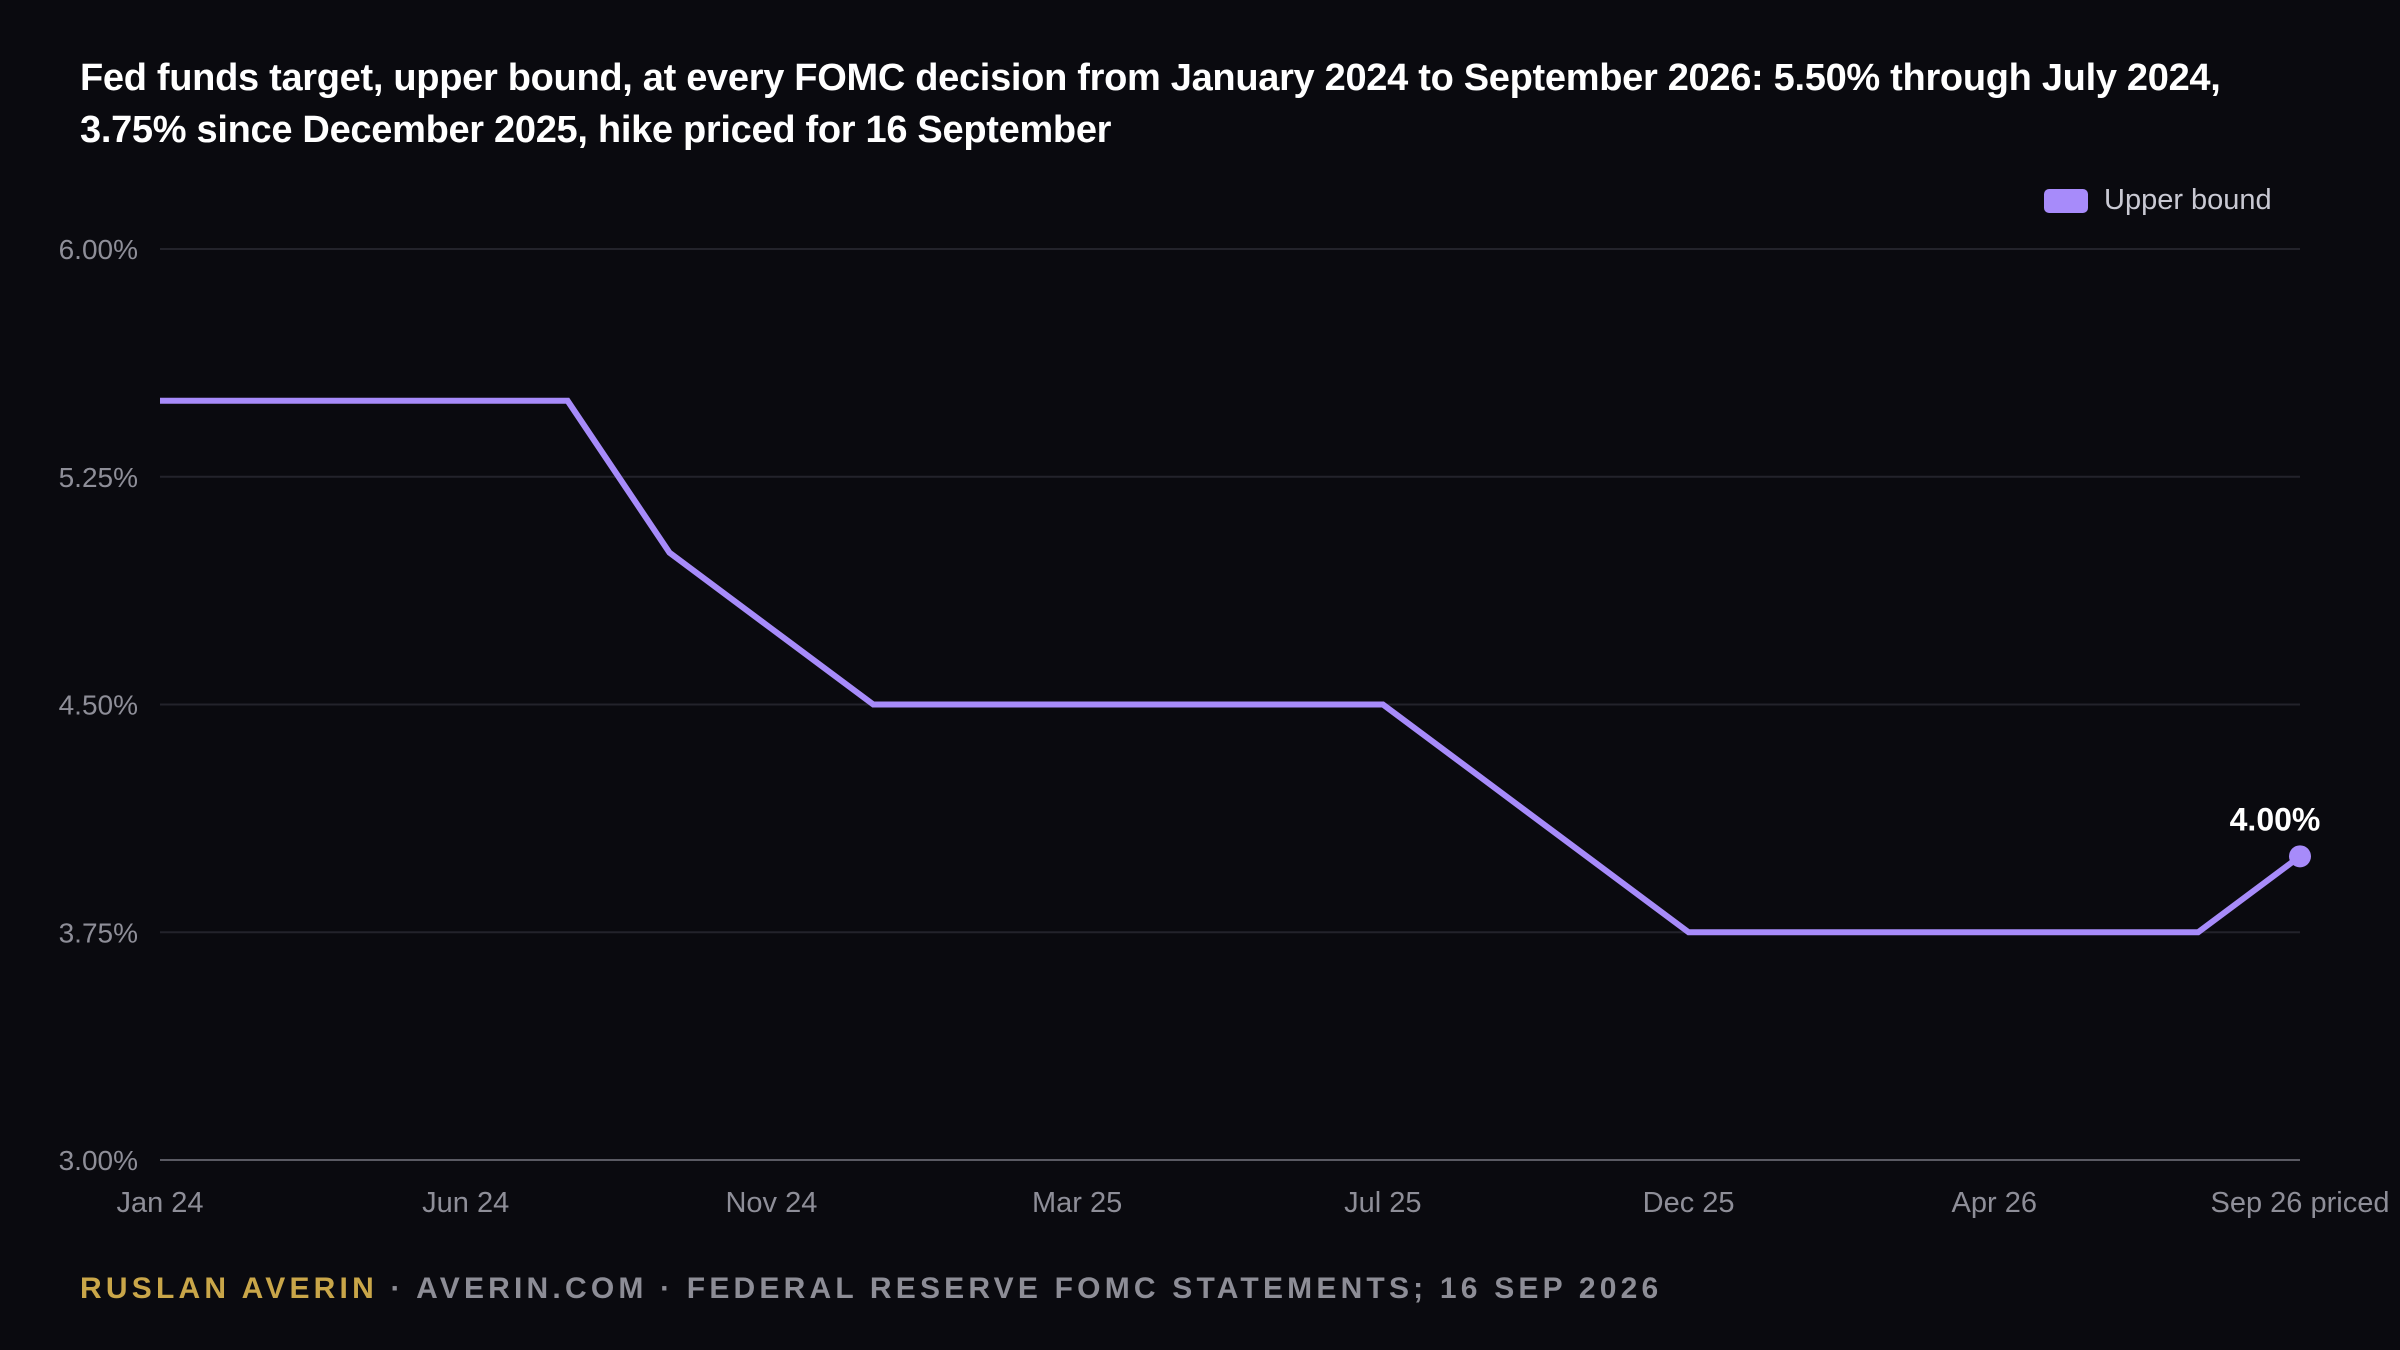 The width and height of the screenshot is (2400, 1350). I want to click on x-tick-label: Jun 24, so click(465, 1203).